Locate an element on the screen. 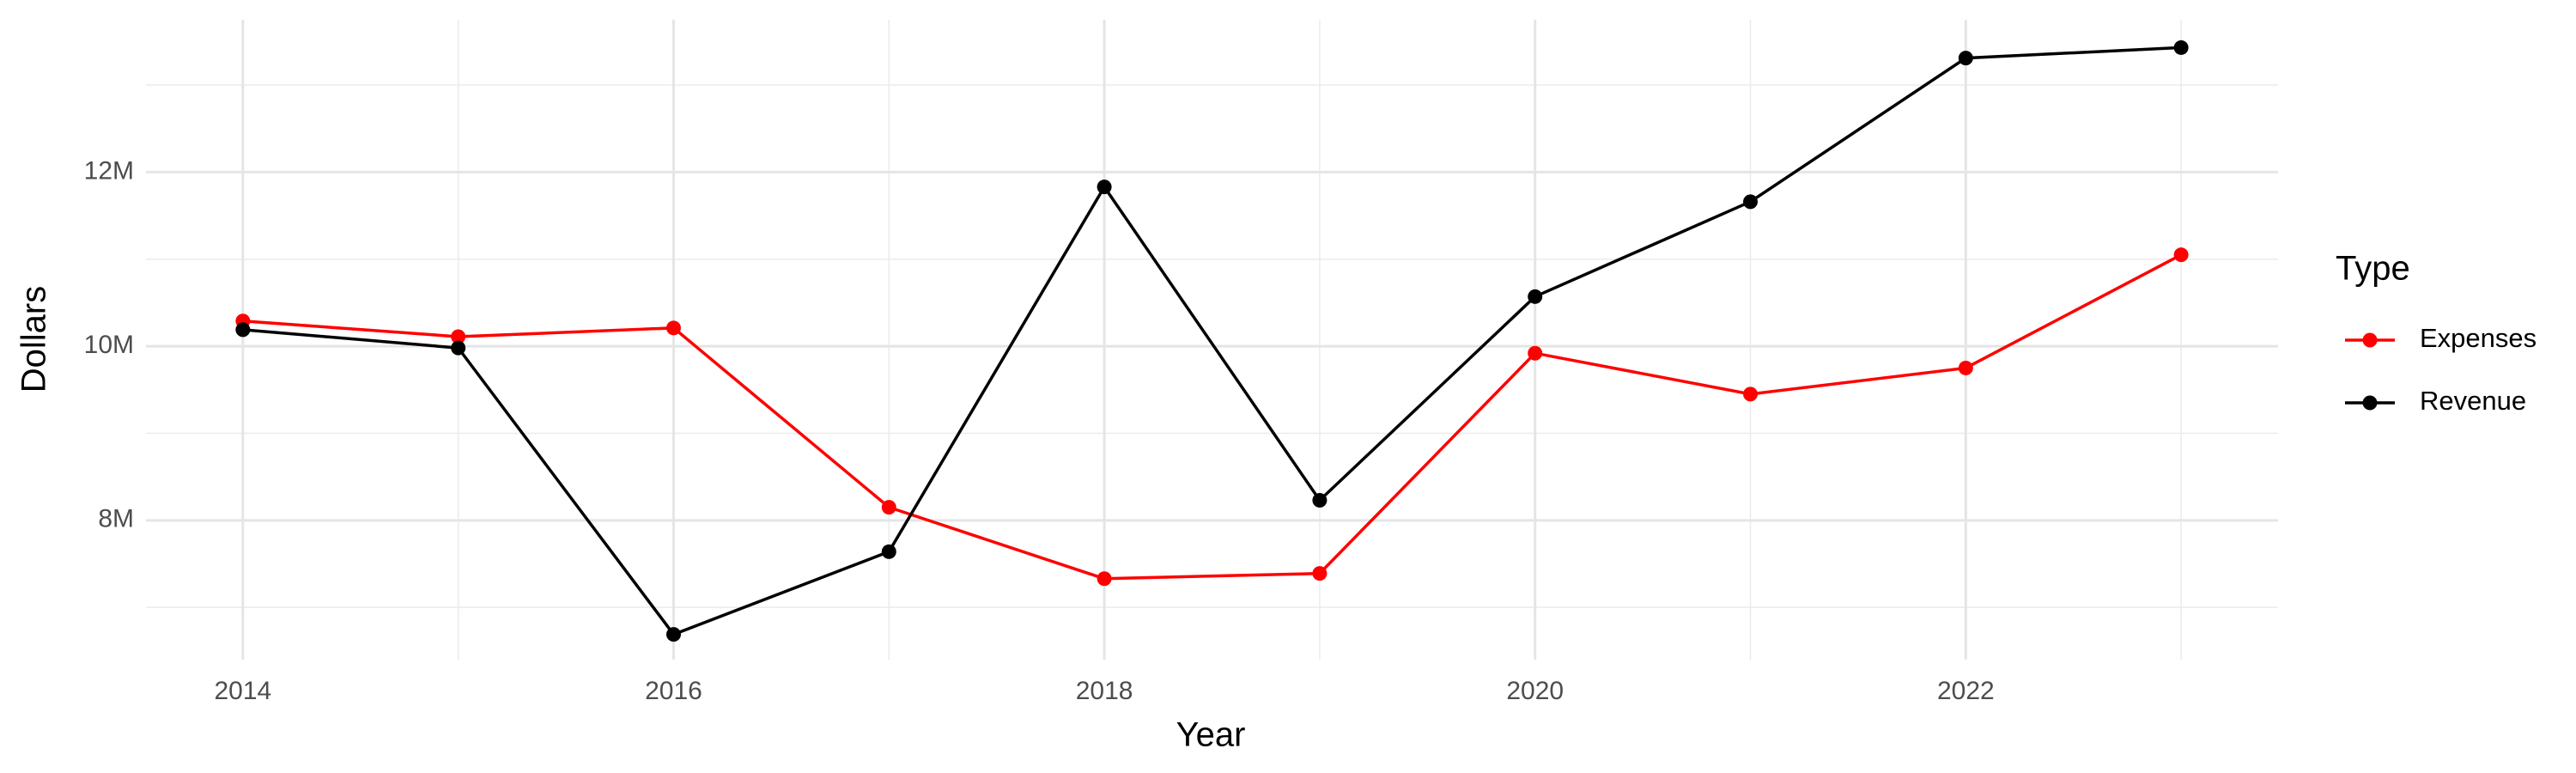 Image resolution: width=2576 pixels, height=773 pixels. x-axis-title: Year is located at coordinates (1211, 735).